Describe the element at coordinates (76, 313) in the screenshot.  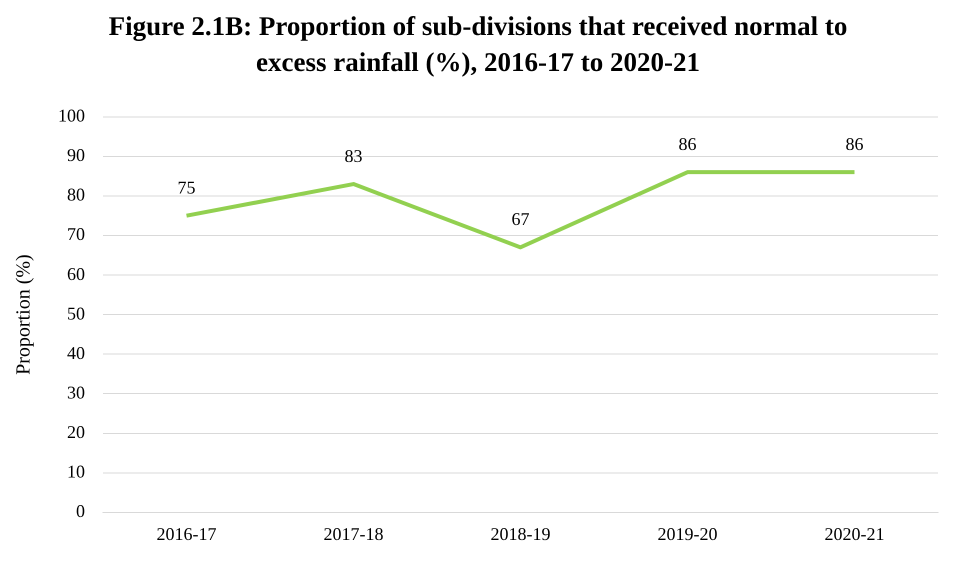
I see `y-tick-label: 50` at that location.